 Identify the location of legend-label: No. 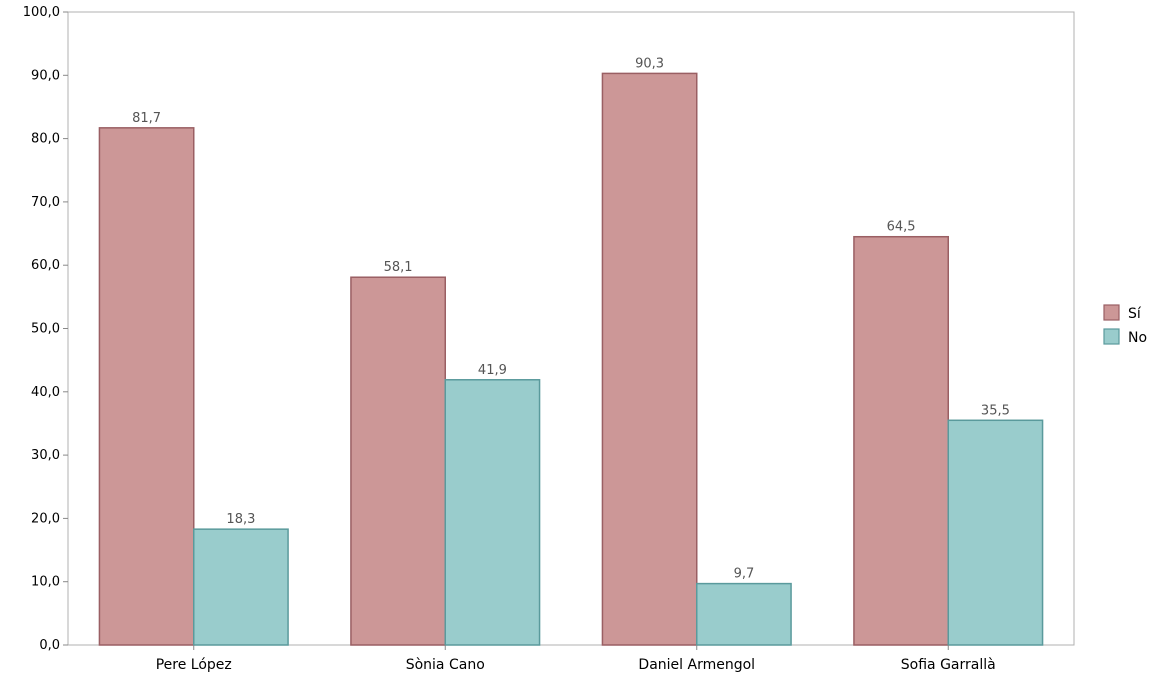
(1137, 338).